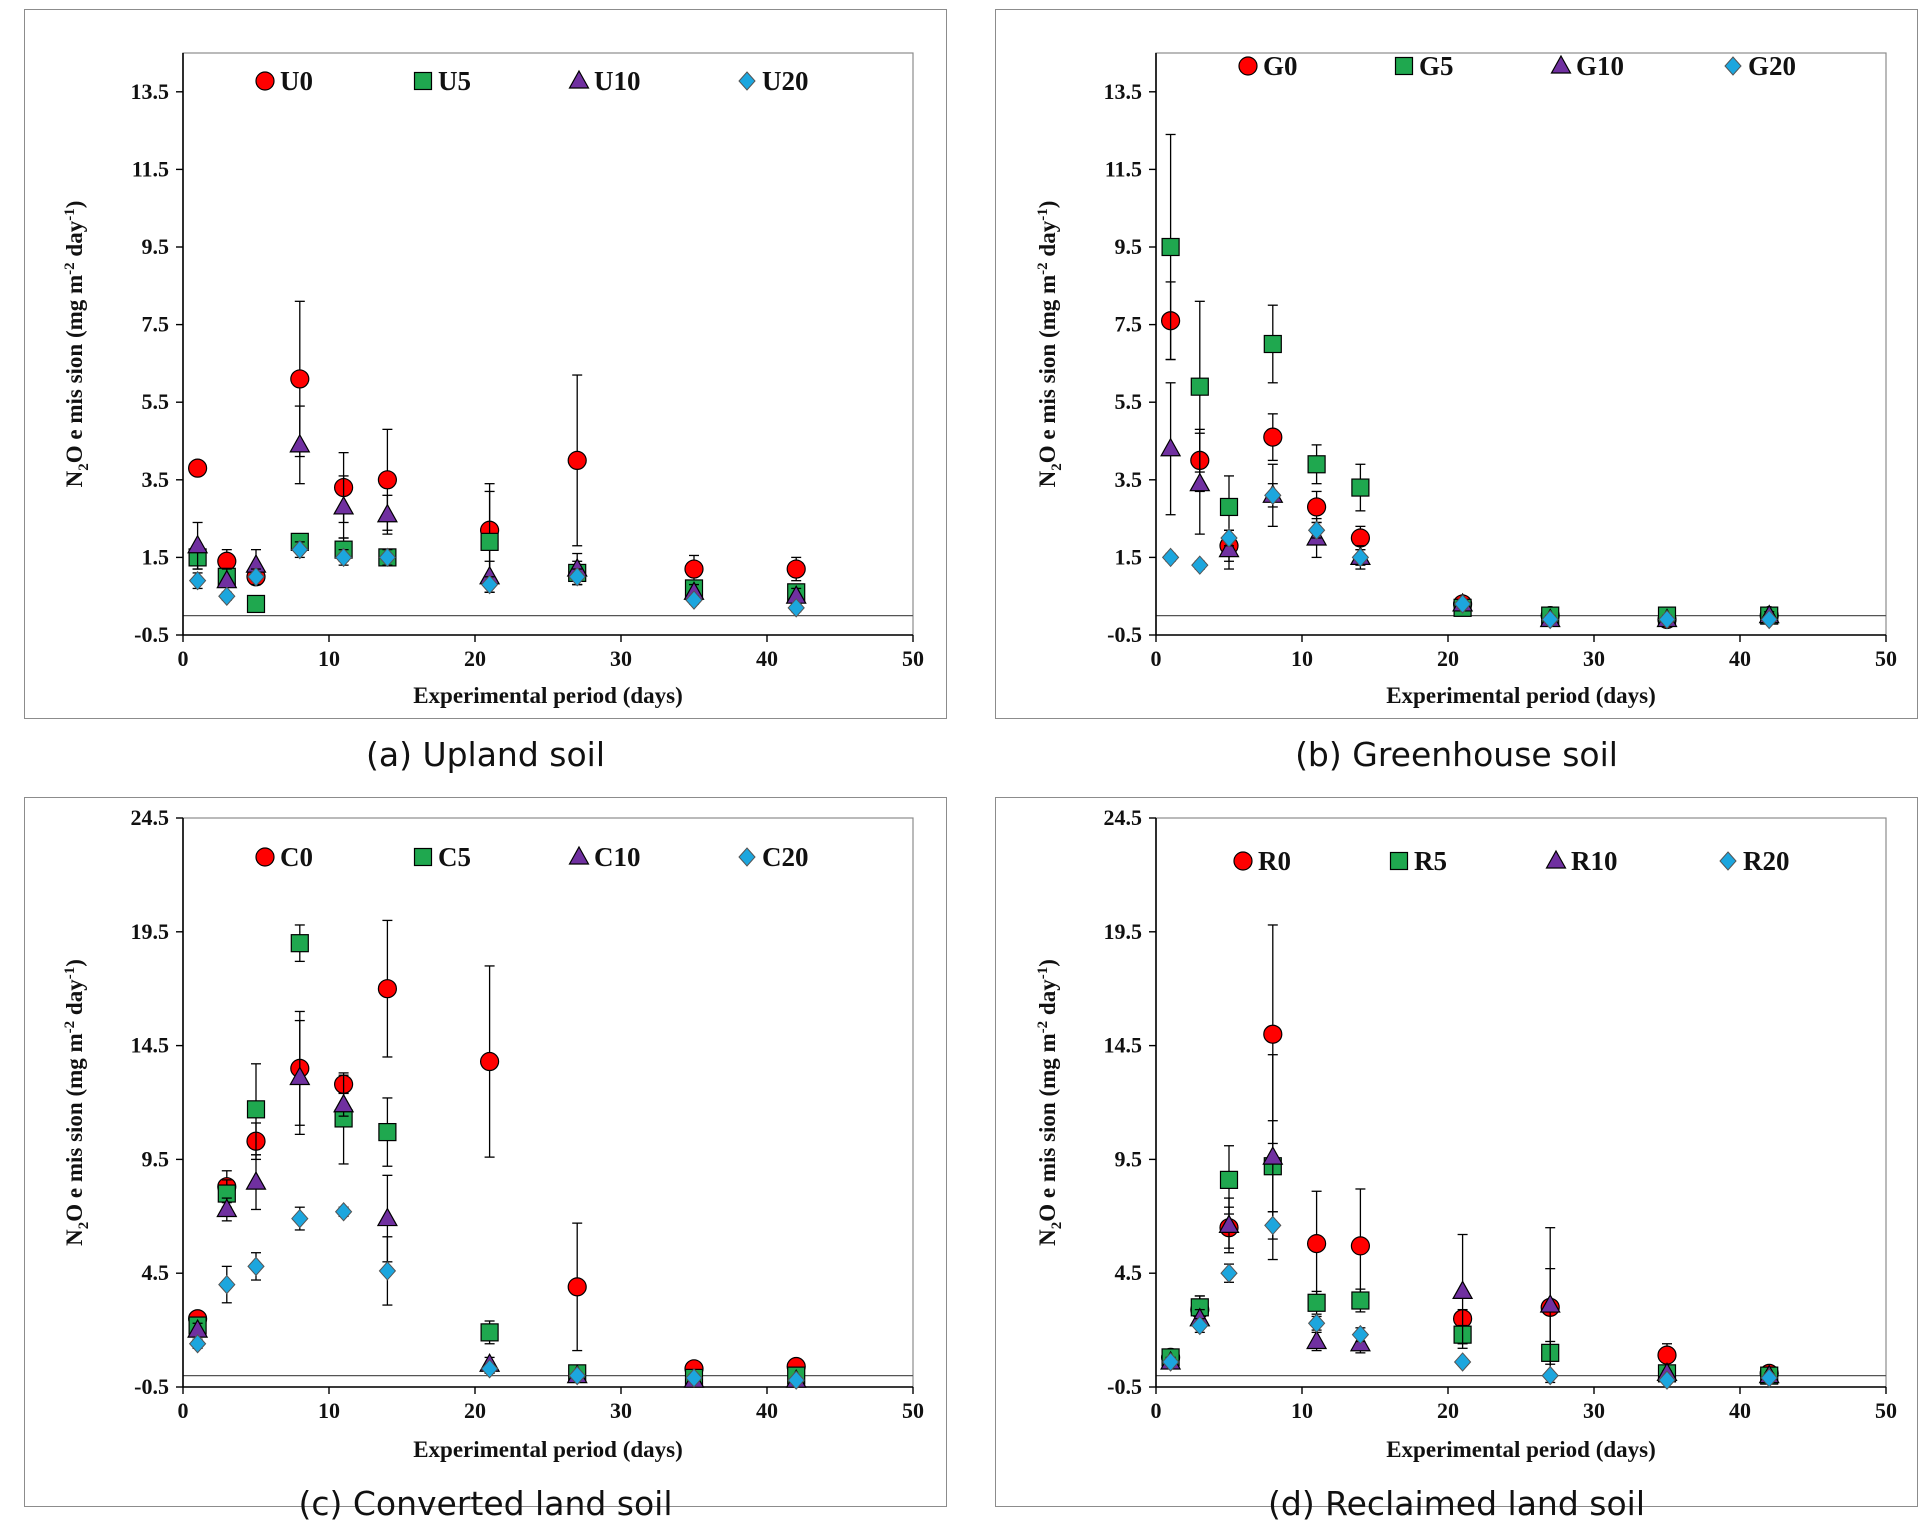 This screenshot has width=1926, height=1537. What do you see at coordinates (1470, 1252) in the screenshot?
I see `series-R5` at bounding box center [1470, 1252].